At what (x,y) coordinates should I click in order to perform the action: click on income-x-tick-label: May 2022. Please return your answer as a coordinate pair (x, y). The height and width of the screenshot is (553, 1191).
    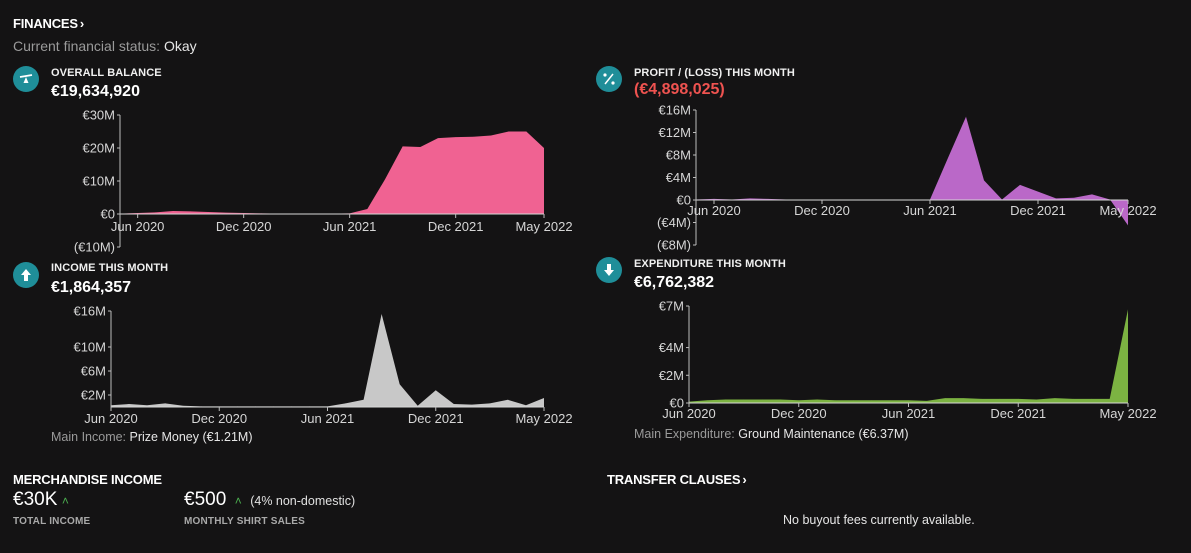
    Looking at the image, I should click on (543, 418).